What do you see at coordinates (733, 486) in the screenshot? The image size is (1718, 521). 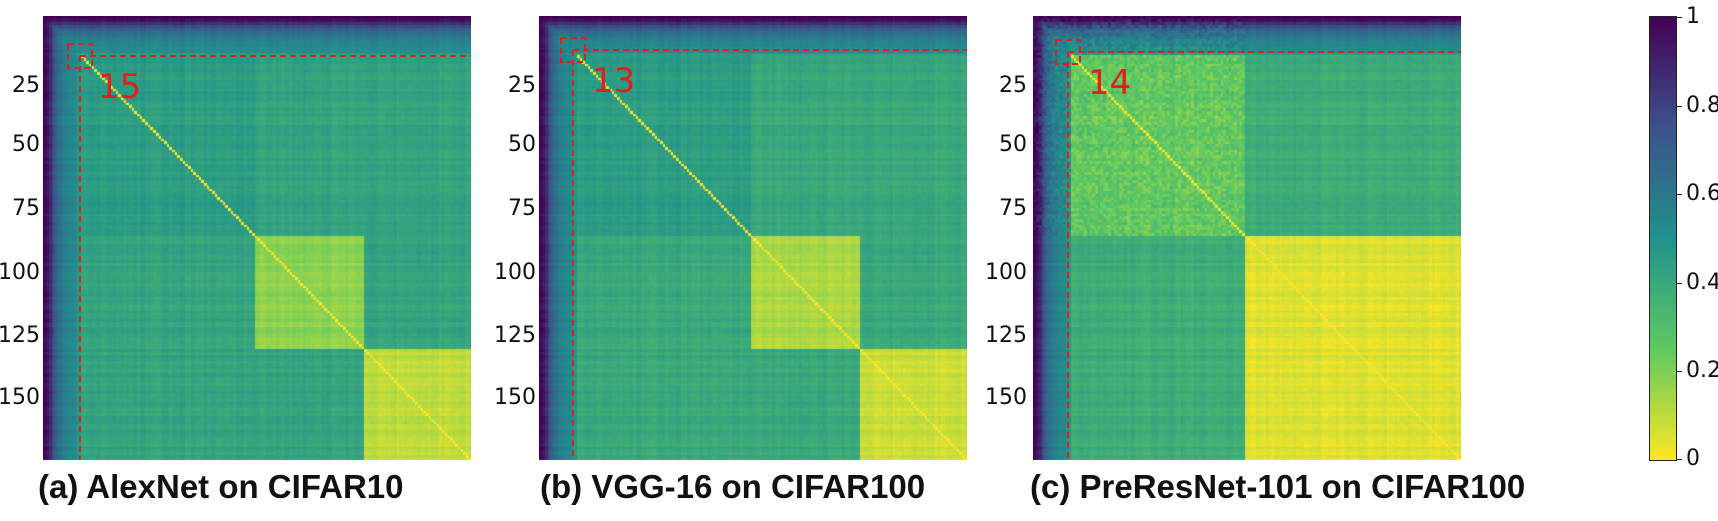 I see `panel-caption-b: (b) VGG-16 on CIFAR100` at bounding box center [733, 486].